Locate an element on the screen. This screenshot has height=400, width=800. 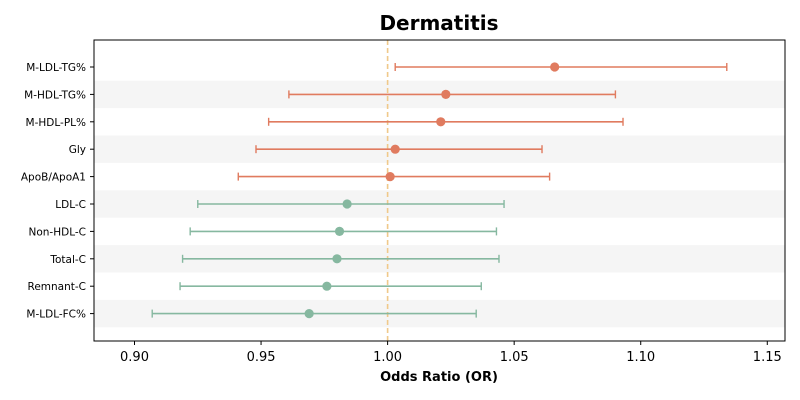
chart-title: Dermatitis is located at coordinates (438, 23).